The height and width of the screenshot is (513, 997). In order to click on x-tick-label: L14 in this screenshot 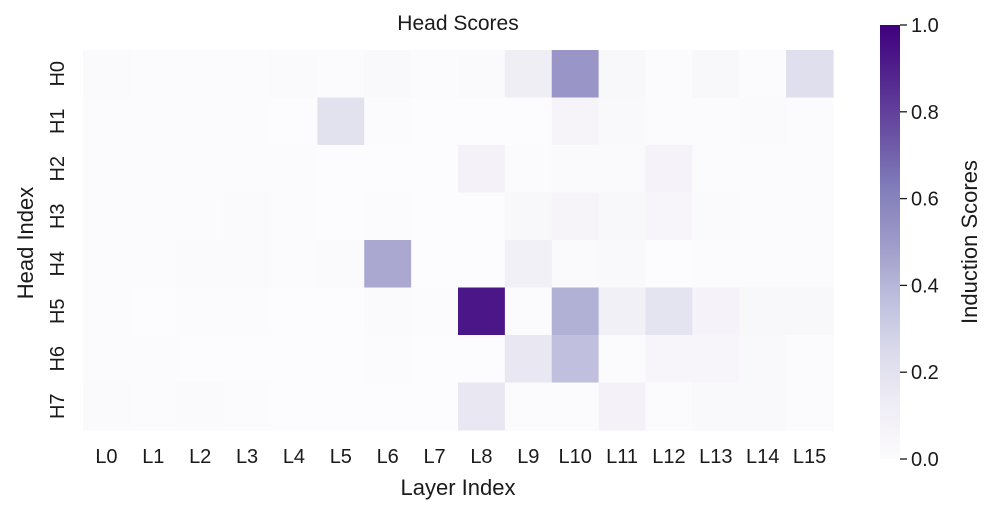, I will do `click(762, 457)`.